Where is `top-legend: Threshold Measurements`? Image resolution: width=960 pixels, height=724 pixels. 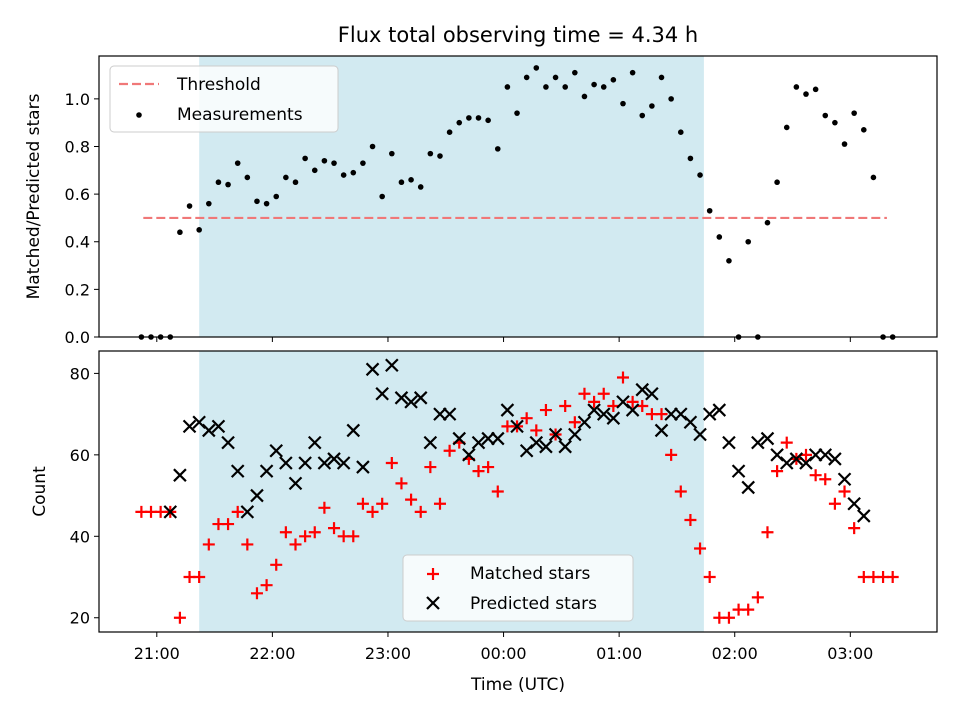
top-legend: Threshold Measurements is located at coordinates (224, 99).